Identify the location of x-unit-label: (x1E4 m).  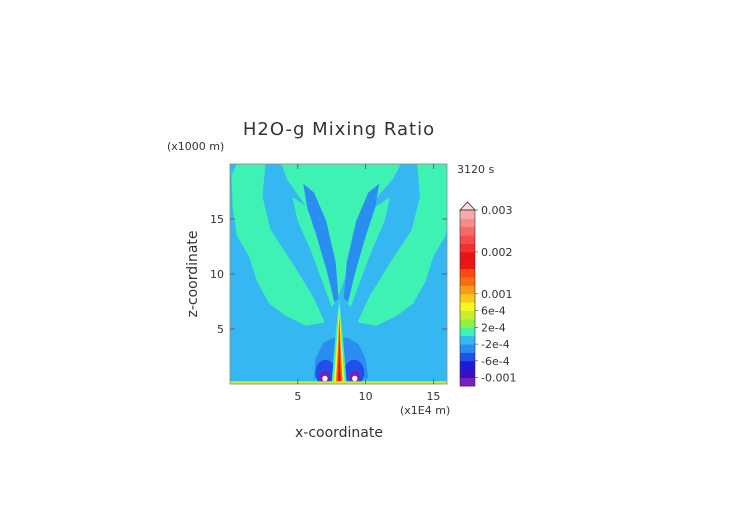
(425, 410).